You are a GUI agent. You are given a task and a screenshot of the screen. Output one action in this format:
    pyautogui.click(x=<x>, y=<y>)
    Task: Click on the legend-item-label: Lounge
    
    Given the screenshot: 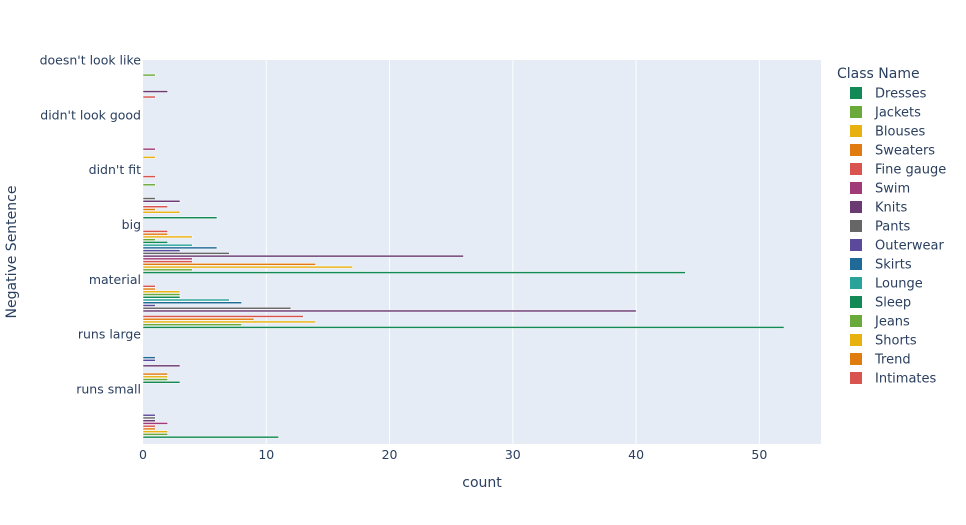 What is the action you would take?
    pyautogui.click(x=899, y=284)
    